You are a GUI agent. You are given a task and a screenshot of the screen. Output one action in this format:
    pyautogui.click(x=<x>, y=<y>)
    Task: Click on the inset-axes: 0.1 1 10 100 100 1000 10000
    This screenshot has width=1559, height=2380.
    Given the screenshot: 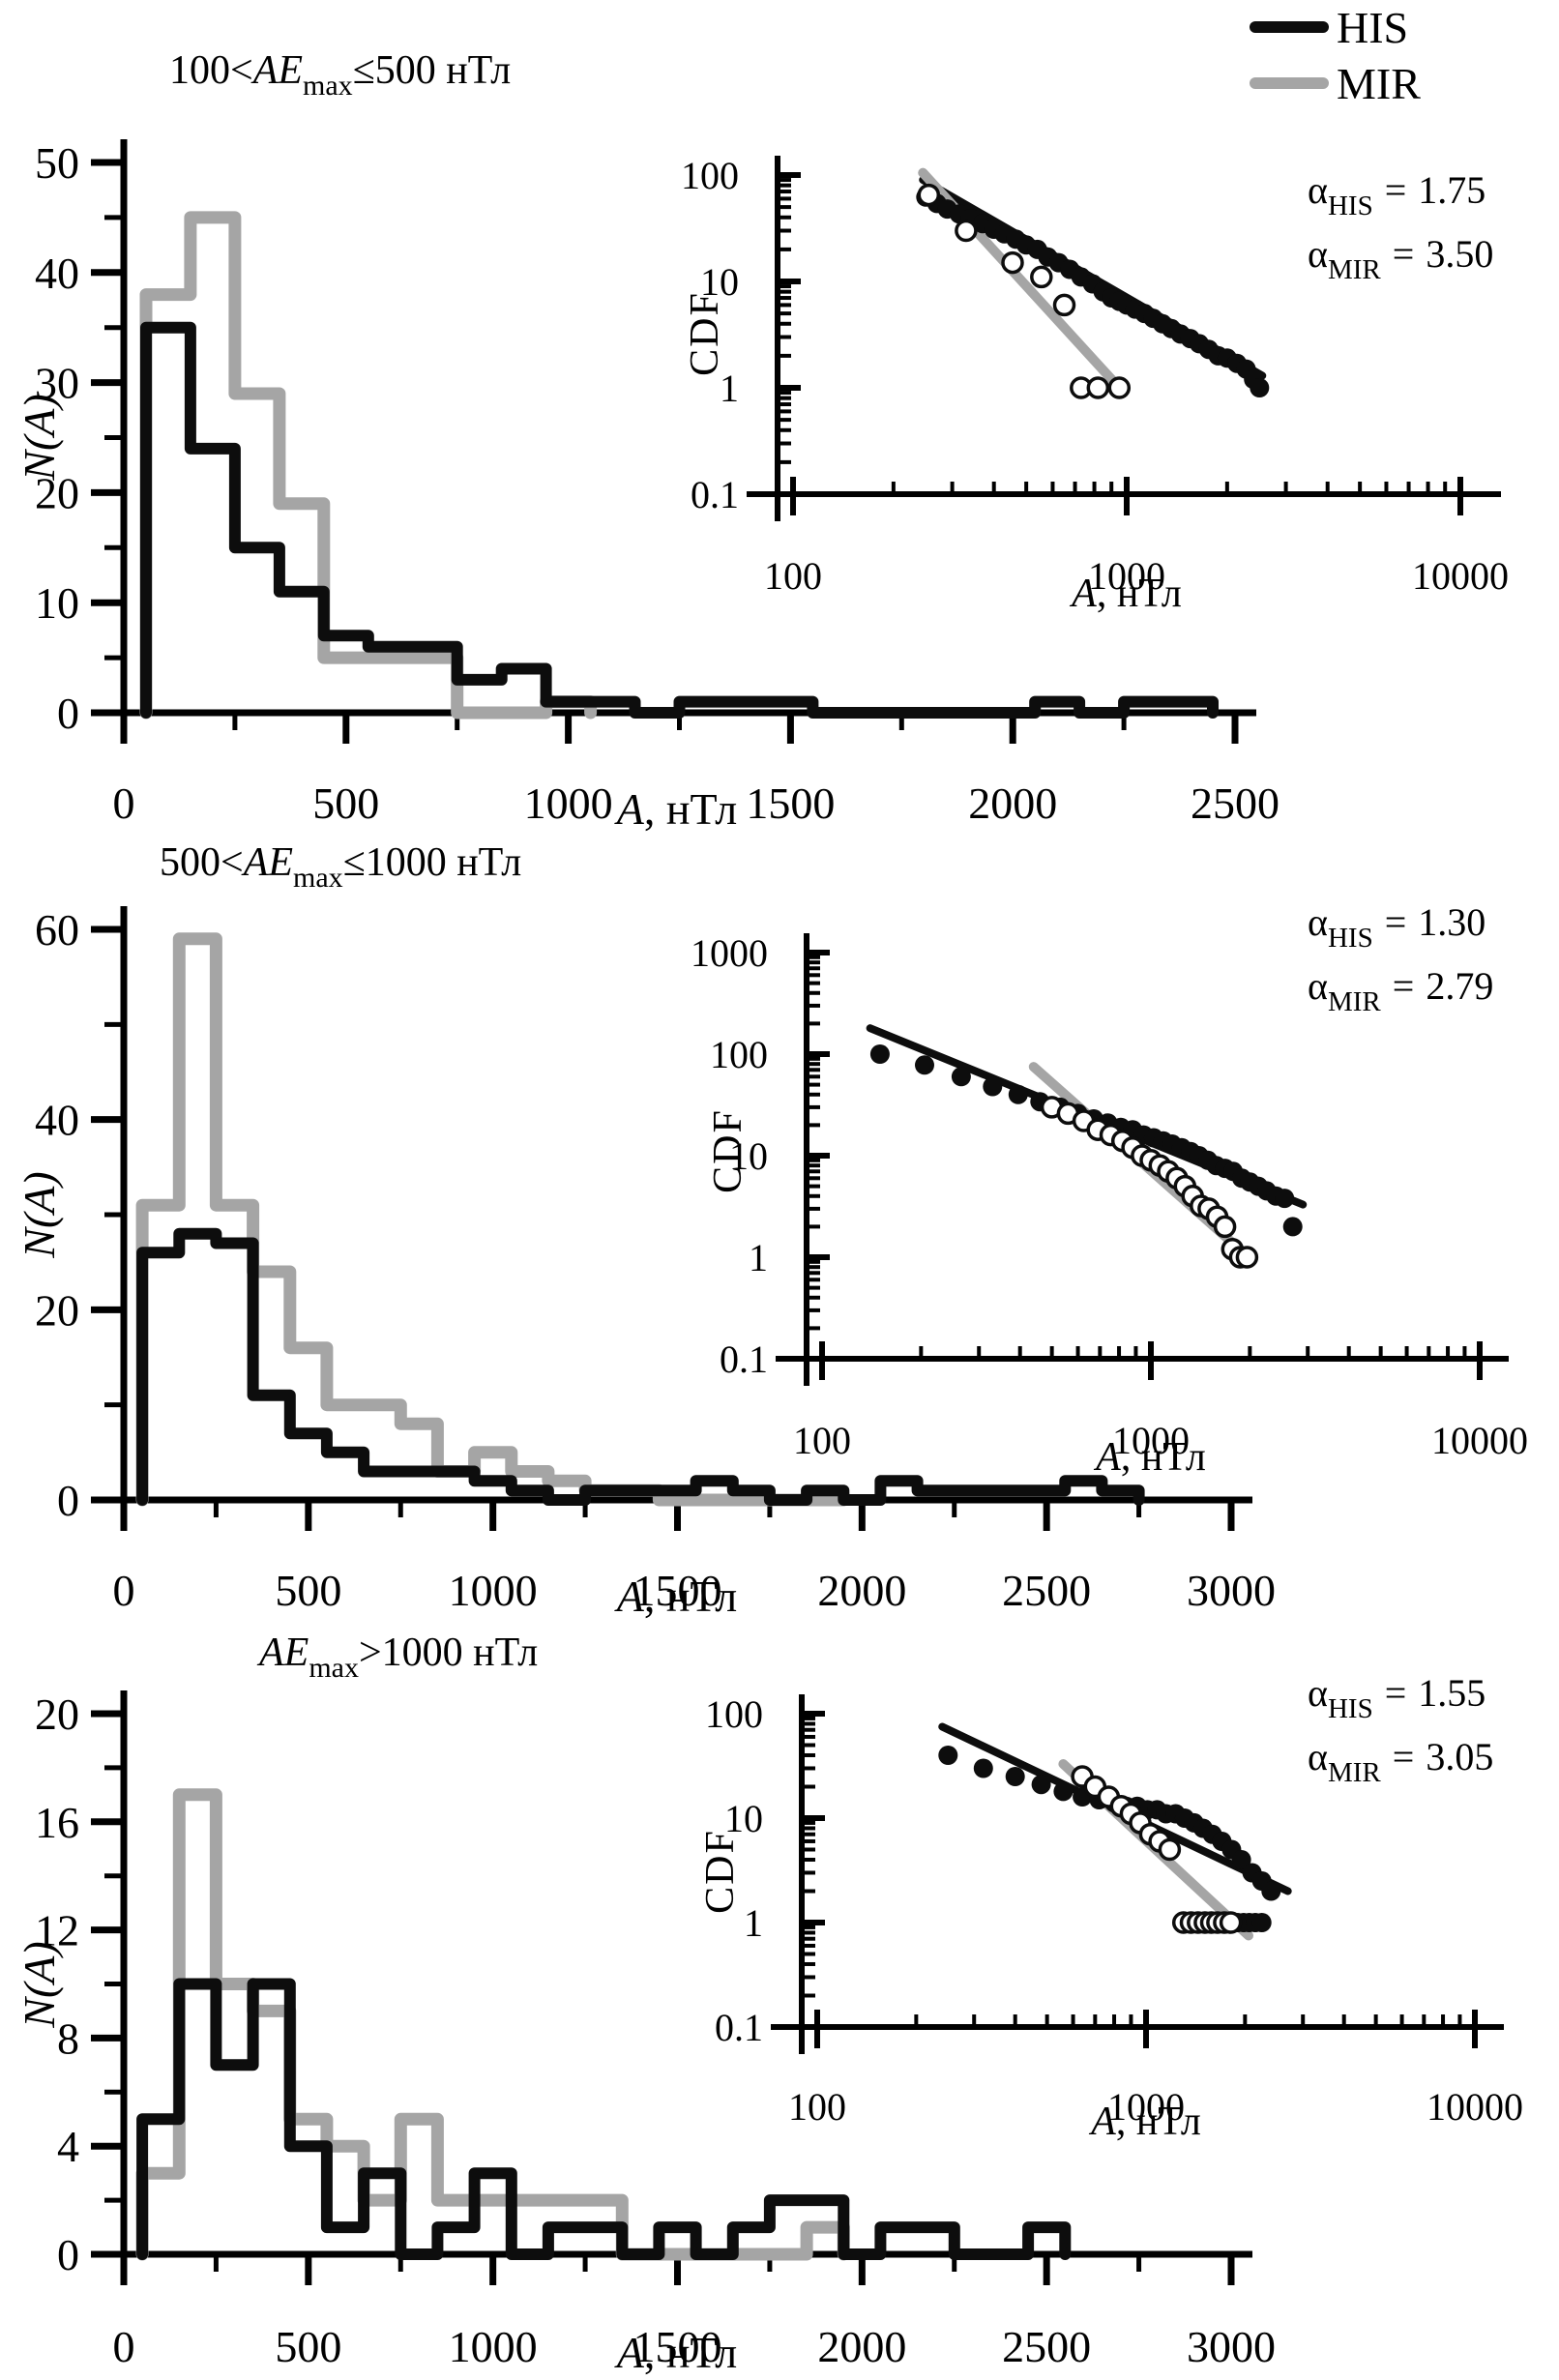 What is the action you would take?
    pyautogui.click(x=1095, y=376)
    